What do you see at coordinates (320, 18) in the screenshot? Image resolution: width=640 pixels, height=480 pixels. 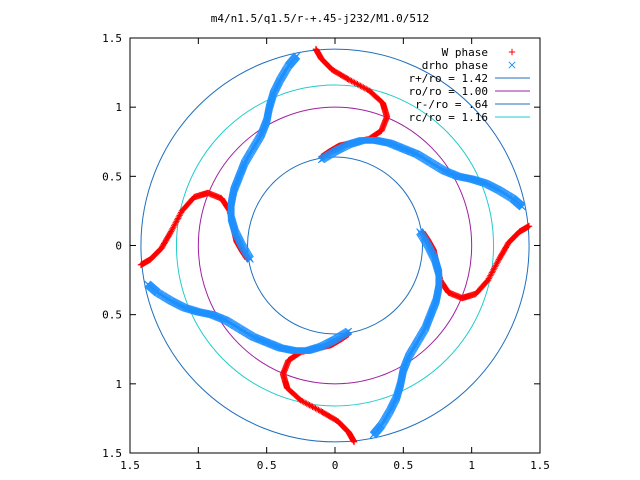 I see `chart-title: m4/n1.5/q1.5/r-+.45-j232/M1.0/512` at bounding box center [320, 18].